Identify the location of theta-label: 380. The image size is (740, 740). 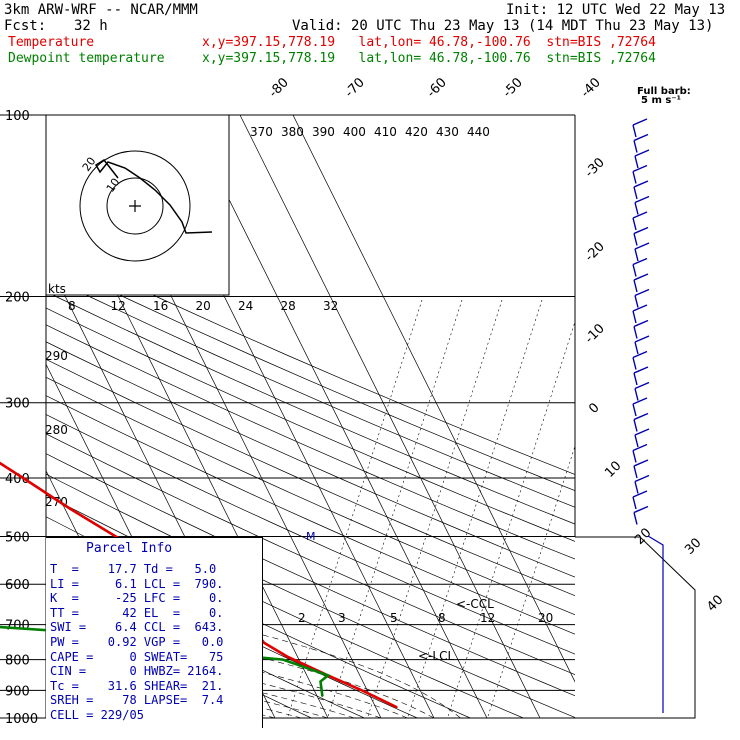
(292, 132).